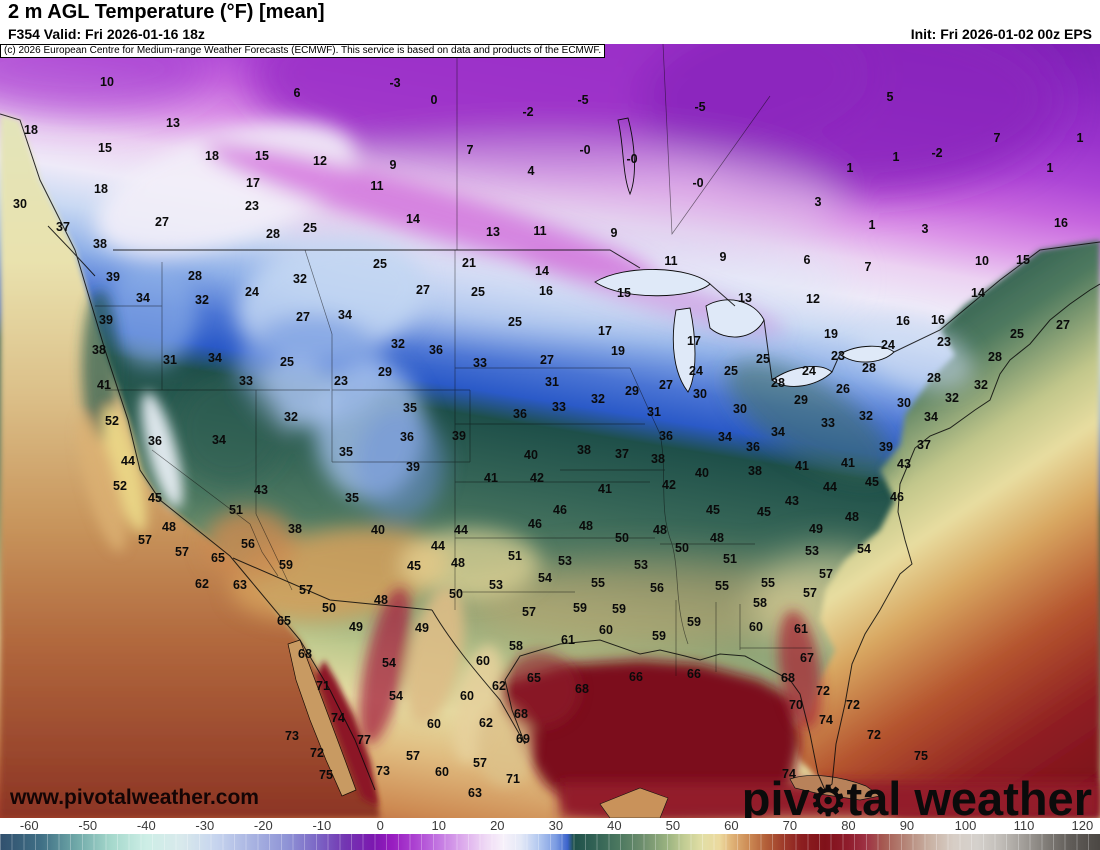  I want to click on colorbar-tick-label: 80, so click(848, 825).